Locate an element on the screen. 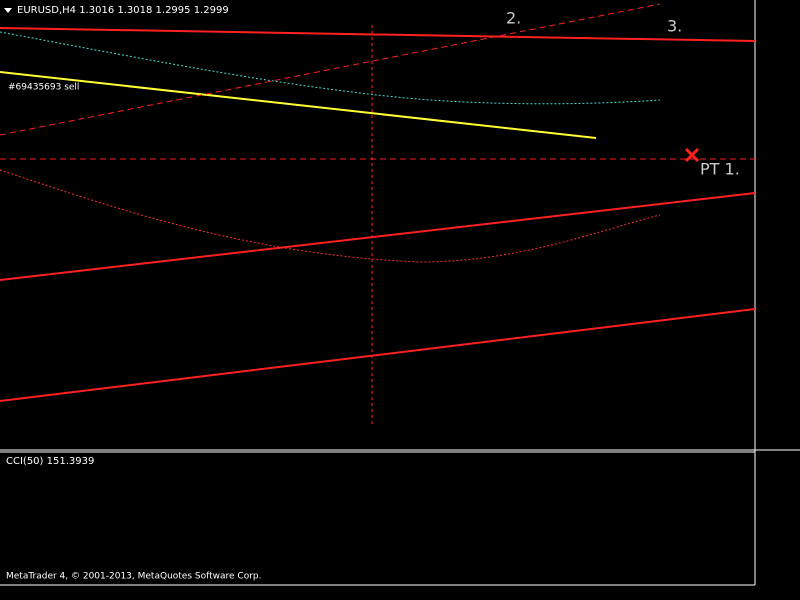  wave-label: 3. is located at coordinates (674, 26).